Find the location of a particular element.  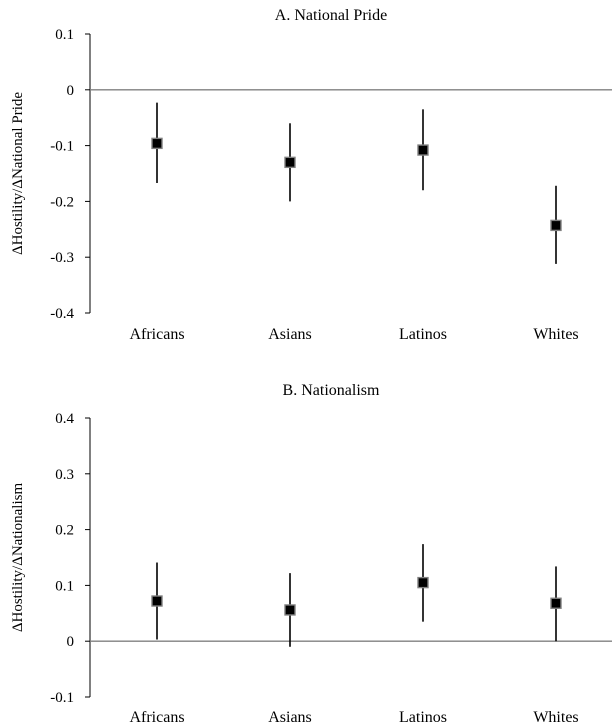

y-axis-label: ΔHostility/ΔNational Pride is located at coordinates (18, 173).